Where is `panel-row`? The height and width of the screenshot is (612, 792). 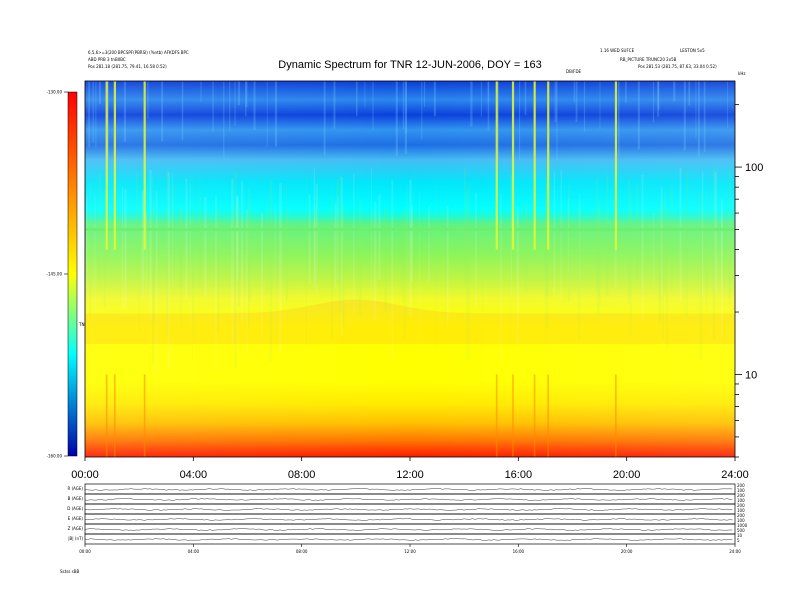
panel-row is located at coordinates (410, 539).